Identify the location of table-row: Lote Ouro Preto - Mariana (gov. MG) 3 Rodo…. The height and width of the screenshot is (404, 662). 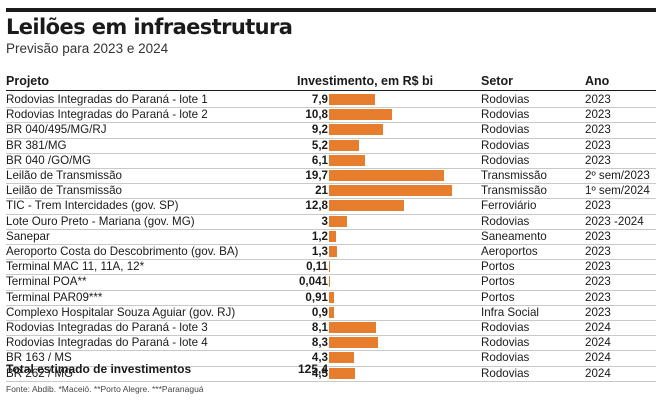
(331, 222).